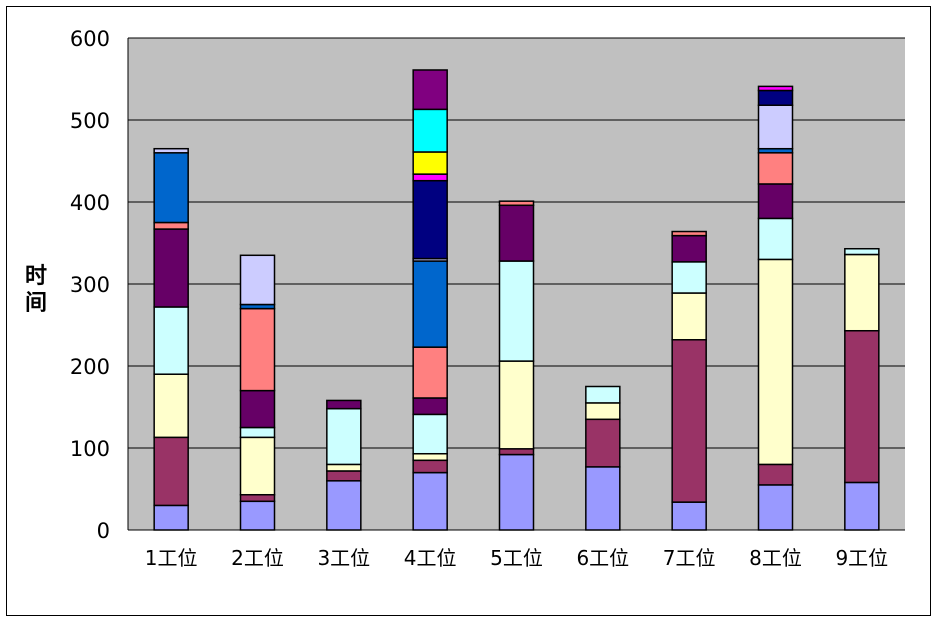 The image size is (939, 625). I want to click on y-axis-label: 时间, so click(36, 290).